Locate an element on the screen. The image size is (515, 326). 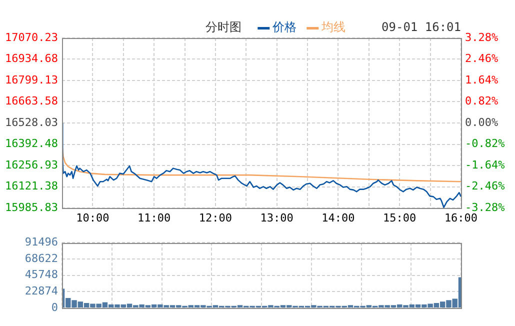
y-tick-label: 45748 is located at coordinates (41, 275).